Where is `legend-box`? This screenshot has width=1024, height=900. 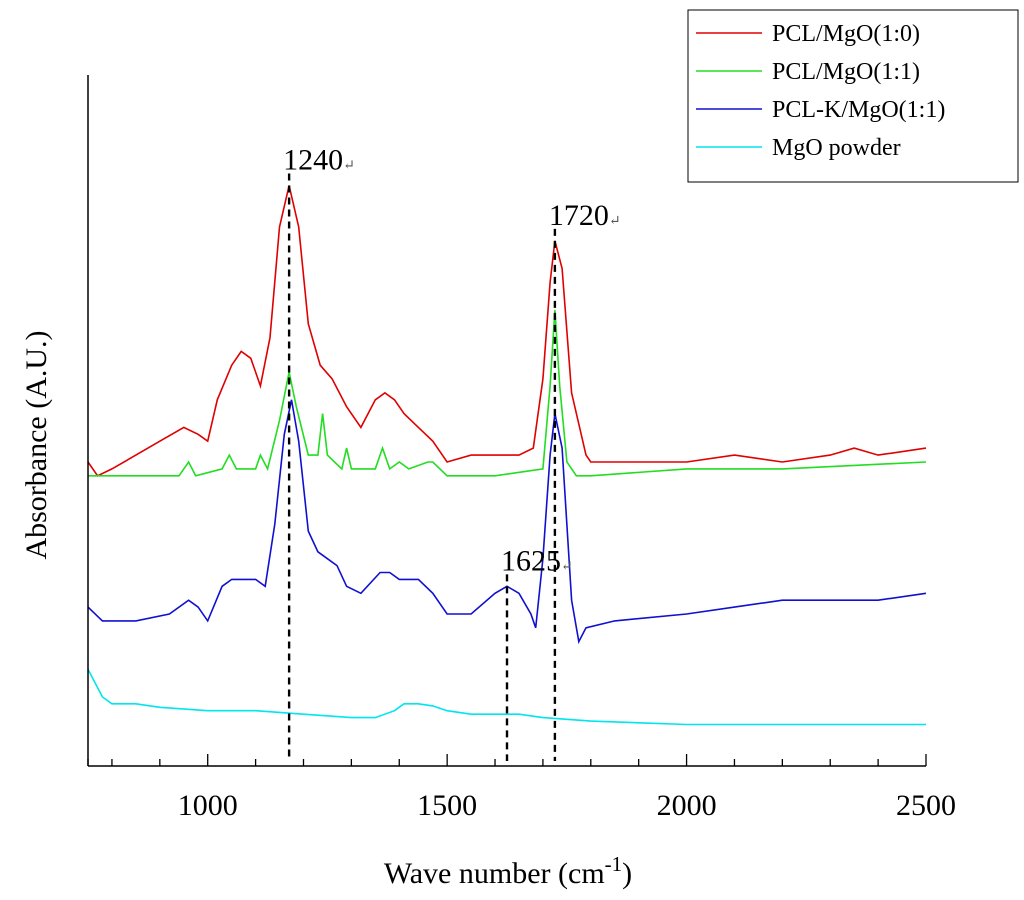
legend-box is located at coordinates (853, 96).